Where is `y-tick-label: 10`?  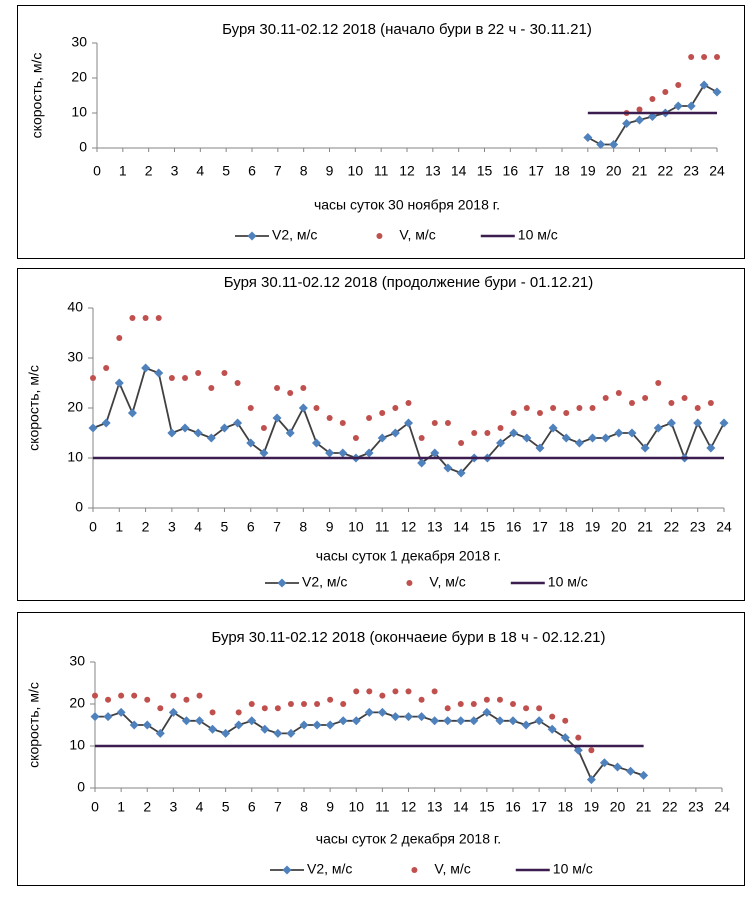
y-tick-label: 10 is located at coordinates (77, 745).